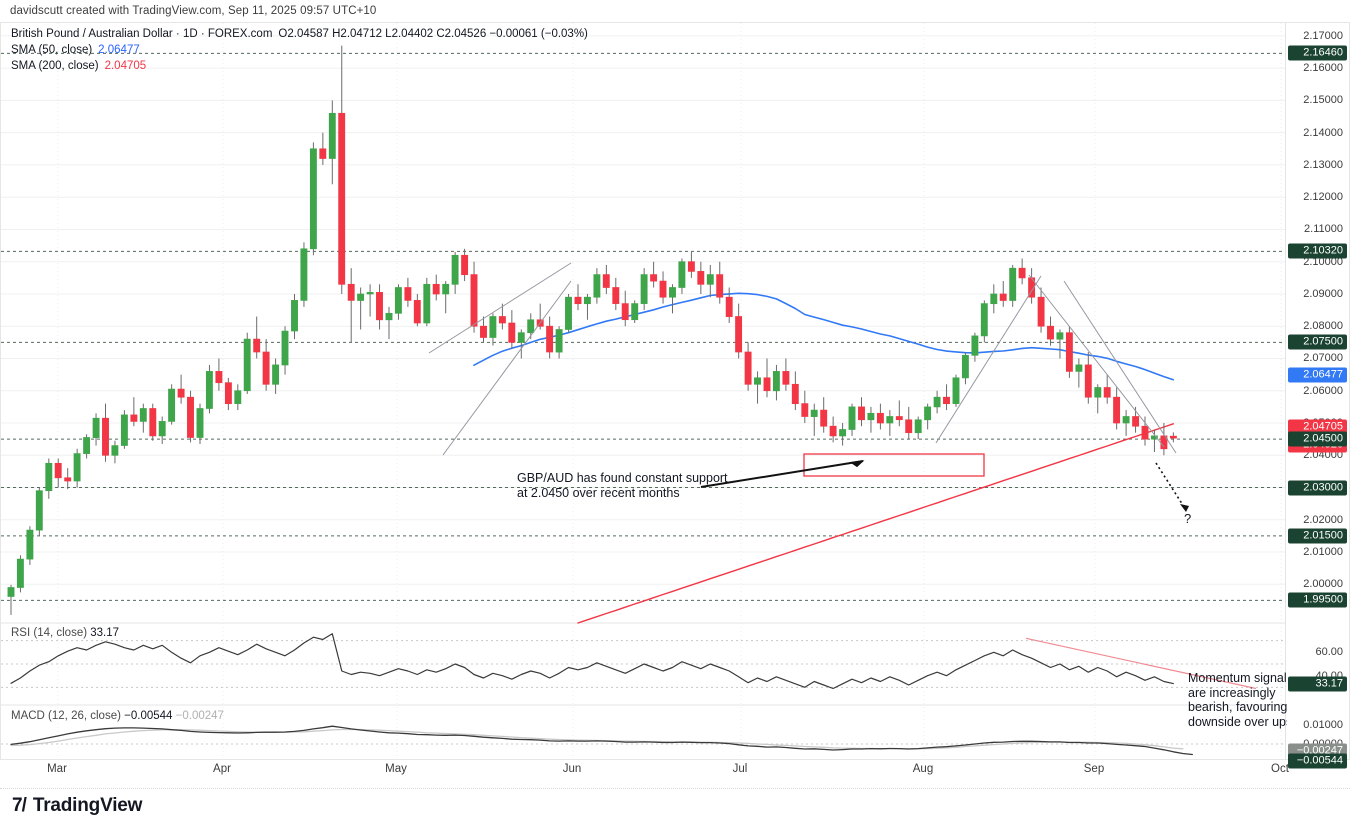 This screenshot has height=829, width=1350. What do you see at coordinates (1323, 164) in the screenshot?
I see `price-axis-tick: 2.13000` at bounding box center [1323, 164].